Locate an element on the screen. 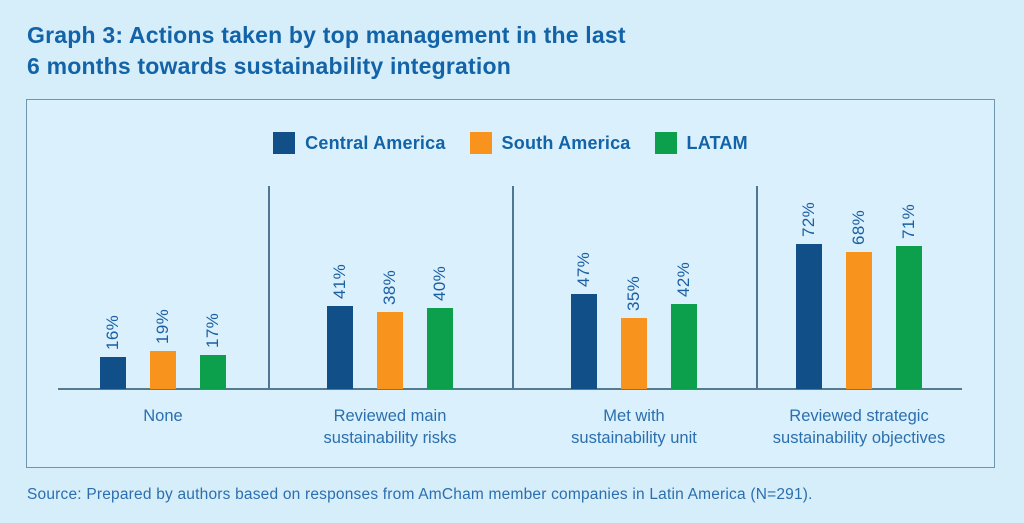  bar-value-label: 71% is located at coordinates (908, 221).